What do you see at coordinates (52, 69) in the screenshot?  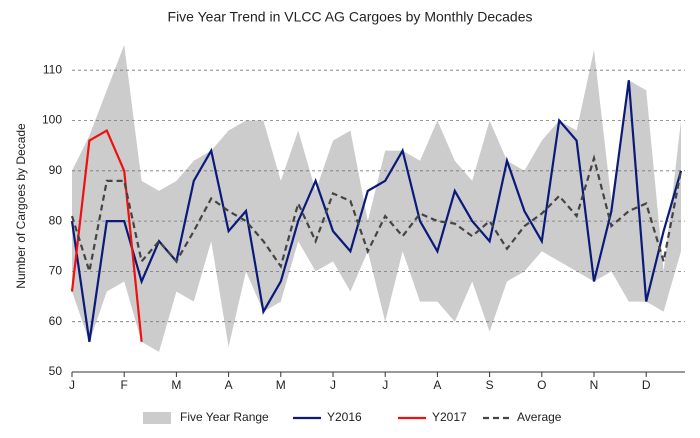 I see `y-tick-label: 110` at bounding box center [52, 69].